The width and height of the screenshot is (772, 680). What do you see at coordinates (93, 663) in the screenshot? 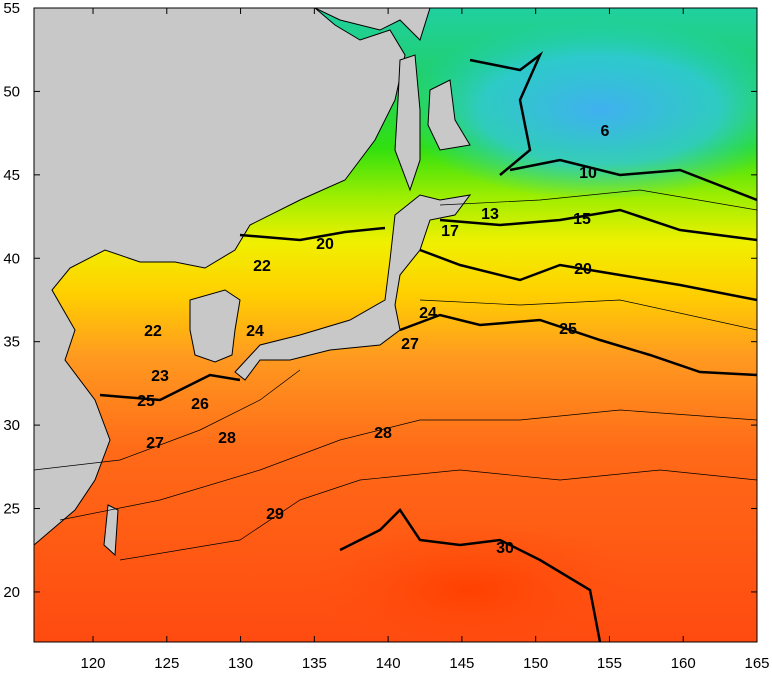
I see `x-tick-label: 120` at bounding box center [93, 663].